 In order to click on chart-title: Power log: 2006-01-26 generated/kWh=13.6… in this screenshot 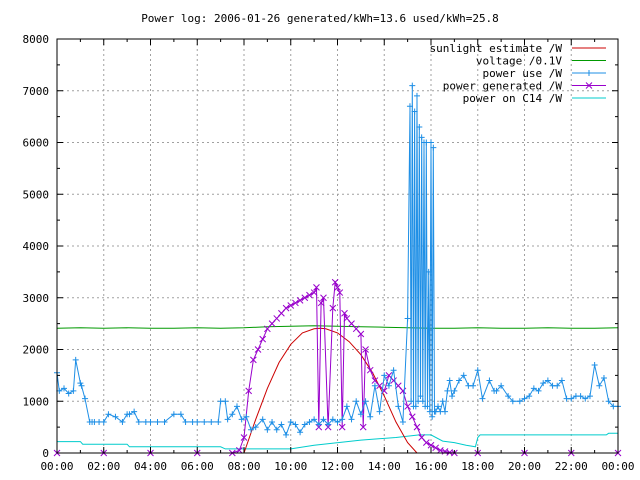, I will do `click(320, 18)`.